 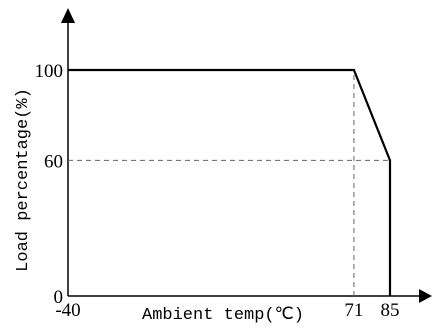 I want to click on y-axis-label: Load percentage(%), so click(x=23, y=180).